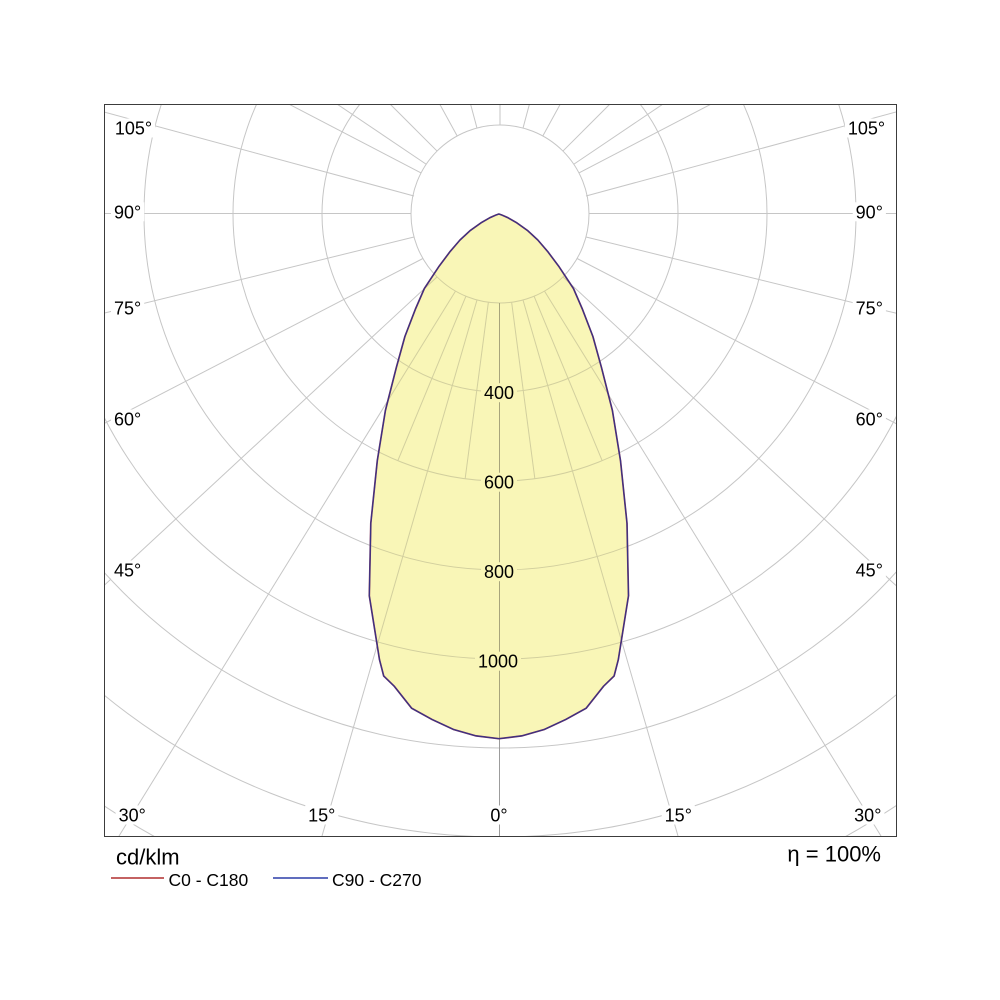 Image resolution: width=1000 pixels, height=1000 pixels. I want to click on svg-text: η = 100%, so click(834, 854).